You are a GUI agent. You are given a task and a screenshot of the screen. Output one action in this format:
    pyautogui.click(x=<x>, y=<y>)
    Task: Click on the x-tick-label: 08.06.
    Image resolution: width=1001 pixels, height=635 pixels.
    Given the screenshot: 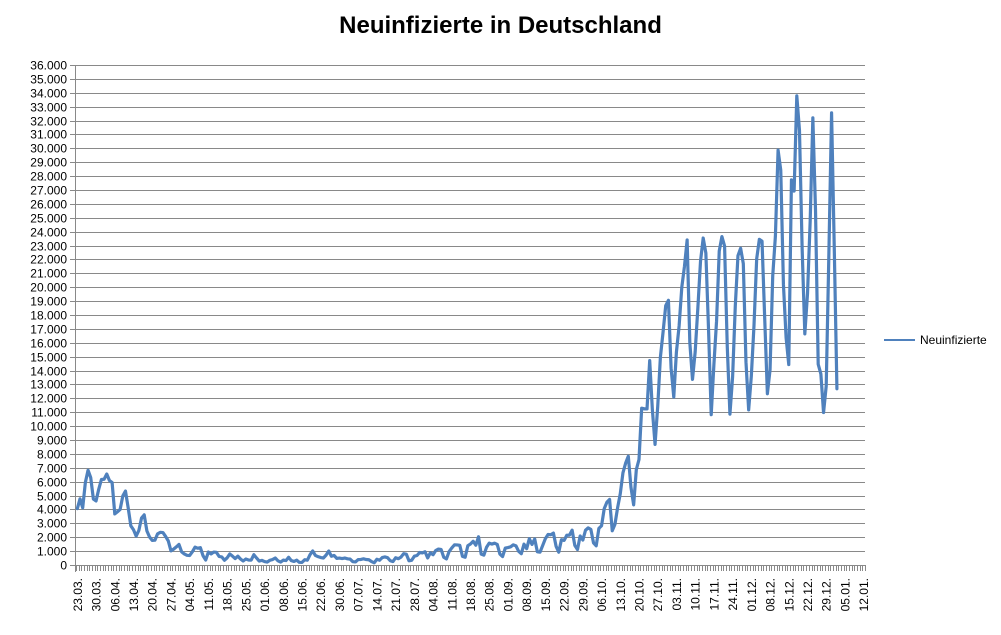 What is the action you would take?
    pyautogui.click(x=284, y=594)
    